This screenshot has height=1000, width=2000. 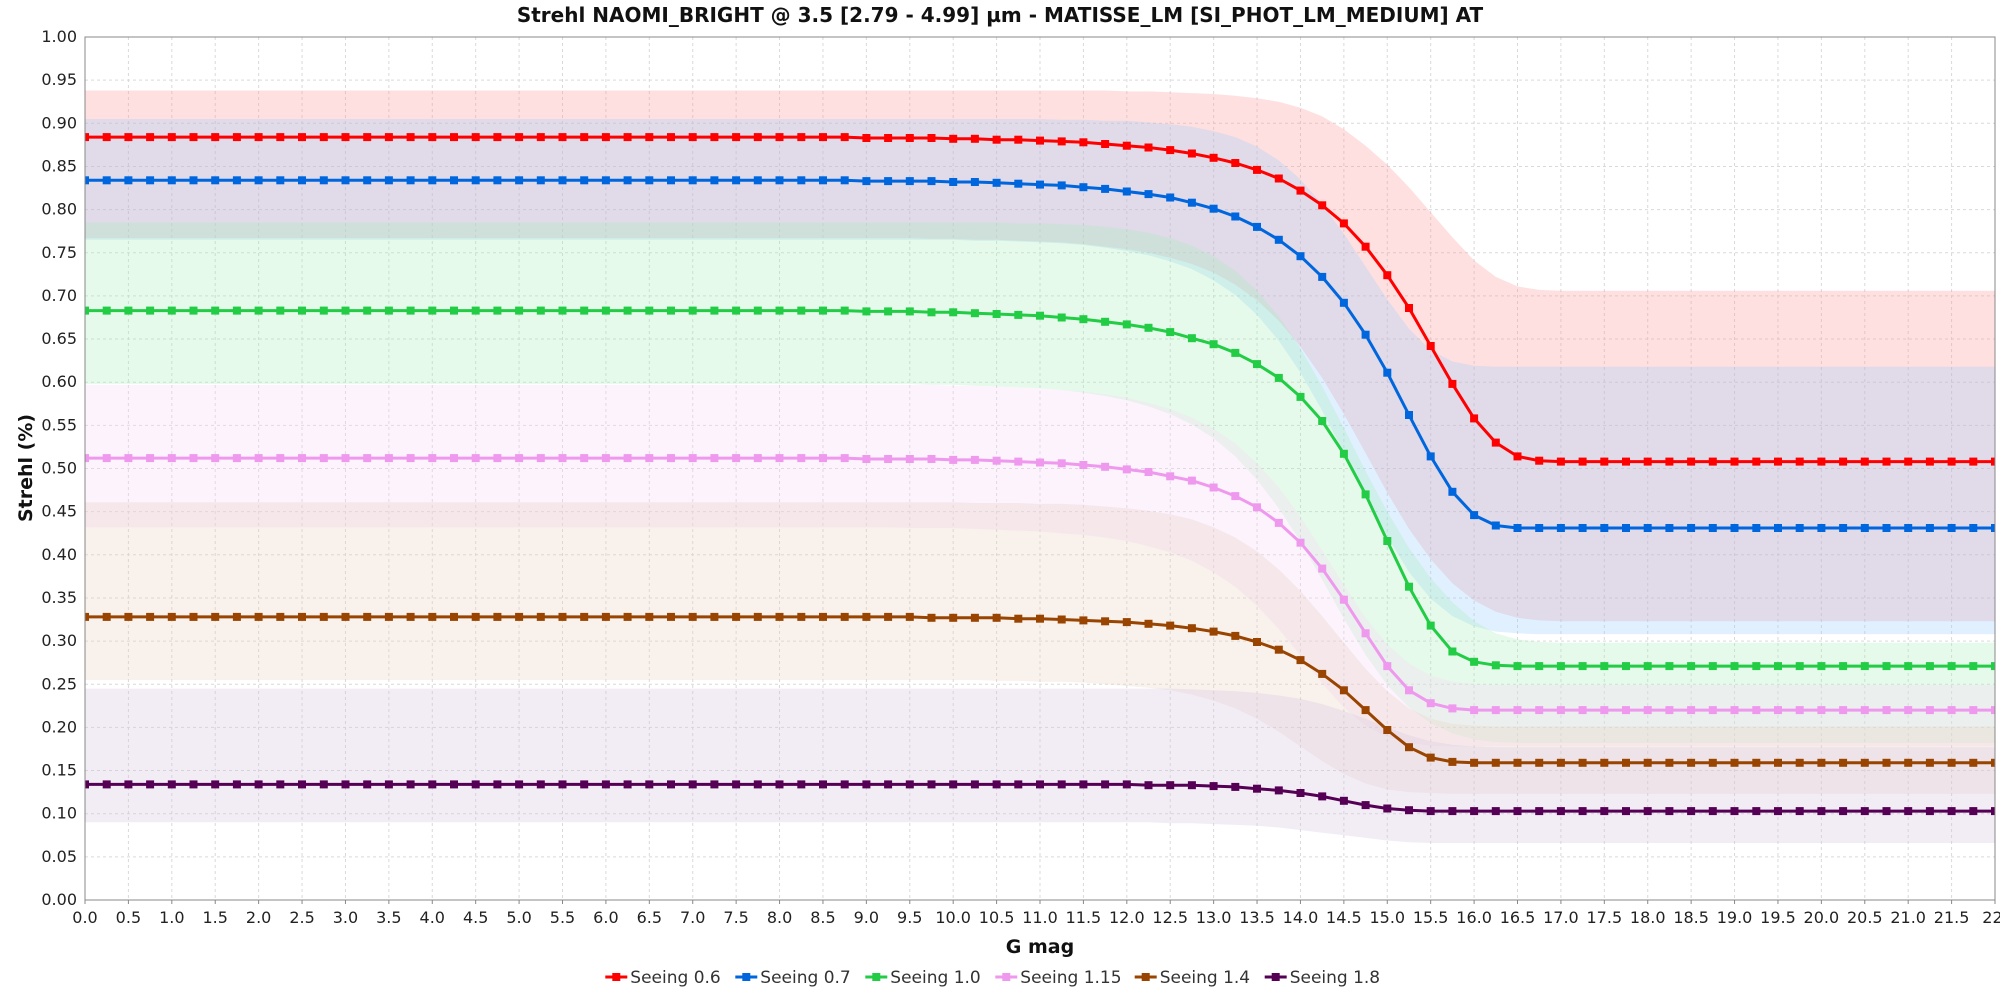 What do you see at coordinates (1040, 689) in the screenshot?
I see `series-group` at bounding box center [1040, 689].